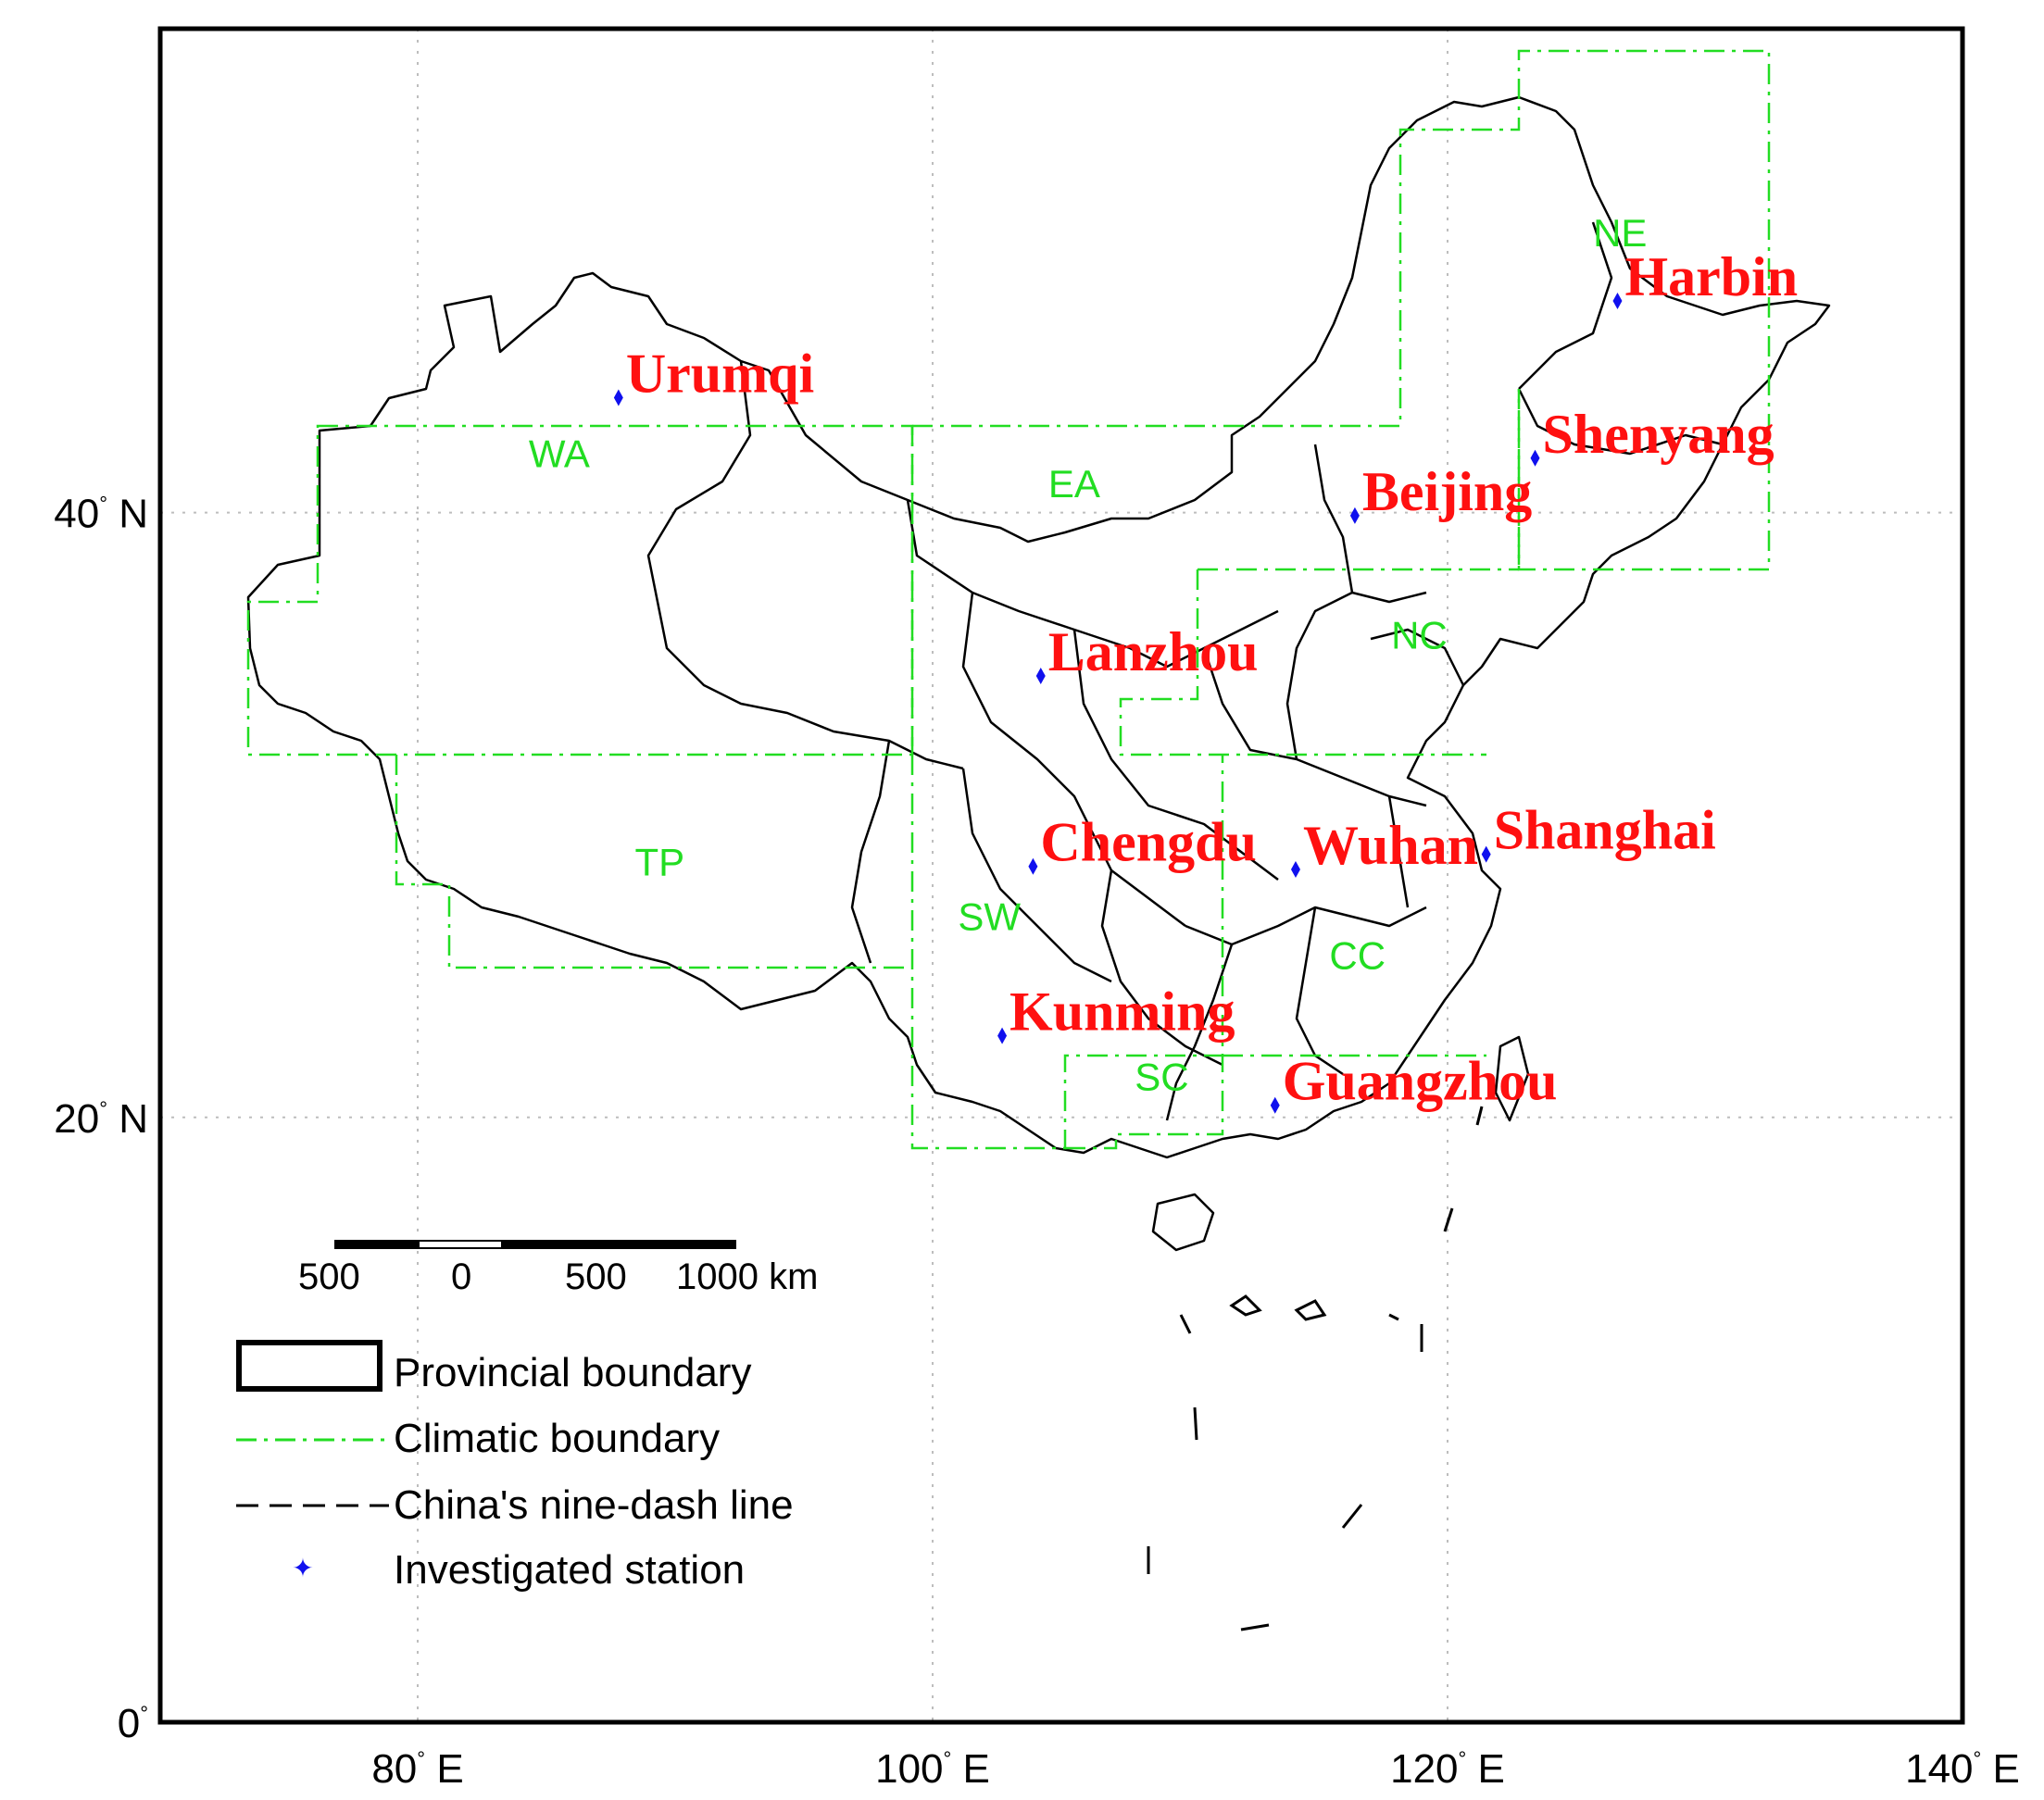  What do you see at coordinates (1315, 1368) in the screenshot?
I see `nine-dash-line` at bounding box center [1315, 1368].